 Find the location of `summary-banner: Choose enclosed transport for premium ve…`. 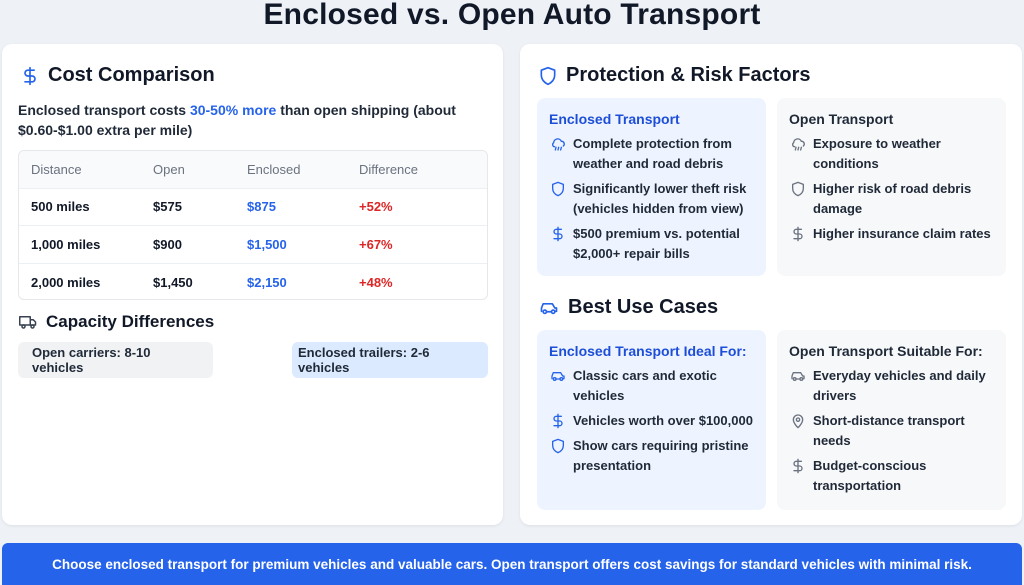

summary-banner: Choose enclosed transport for premium ve… is located at coordinates (512, 564).